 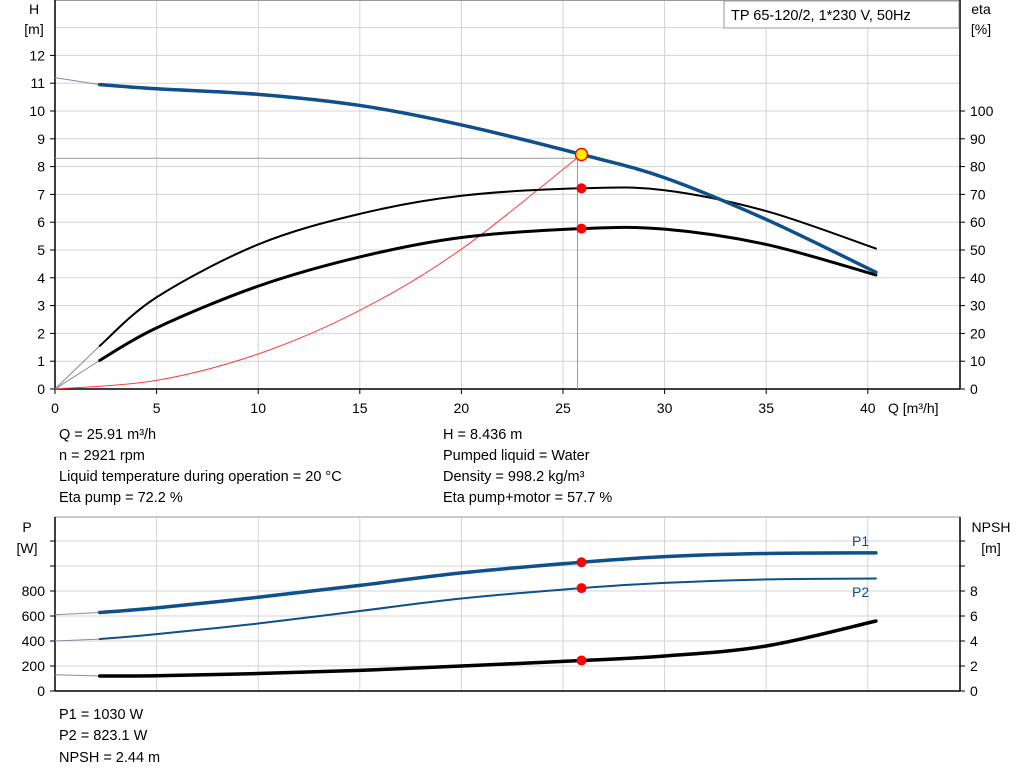 I want to click on npsh-tick-label: 6, so click(x=974, y=616).